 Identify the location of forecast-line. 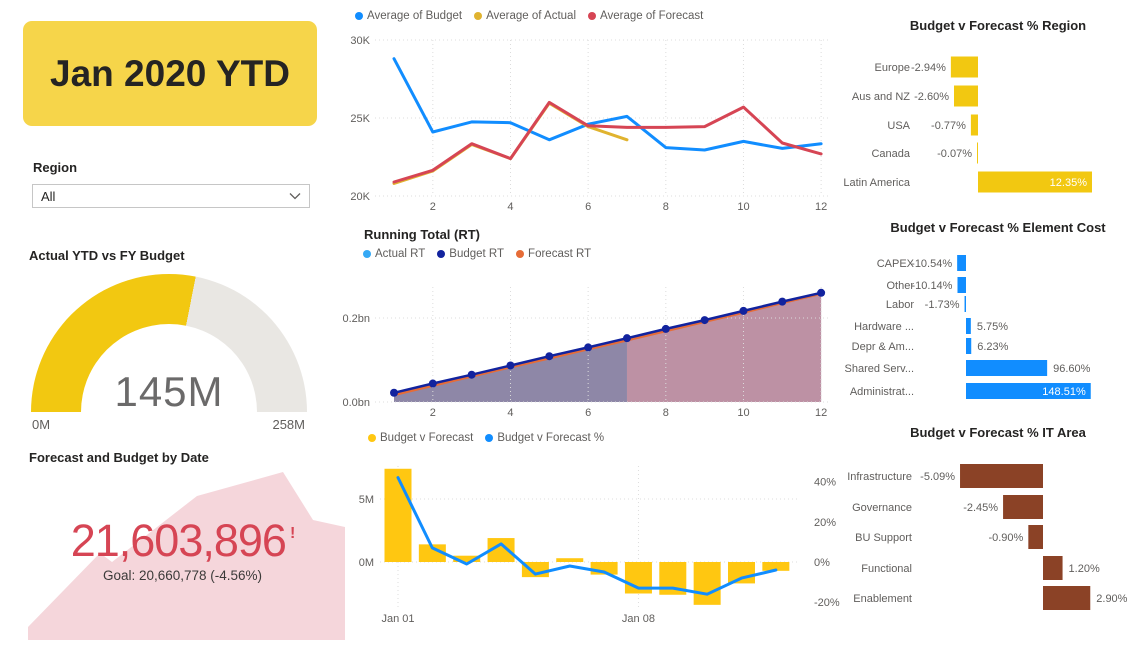
(607, 142).